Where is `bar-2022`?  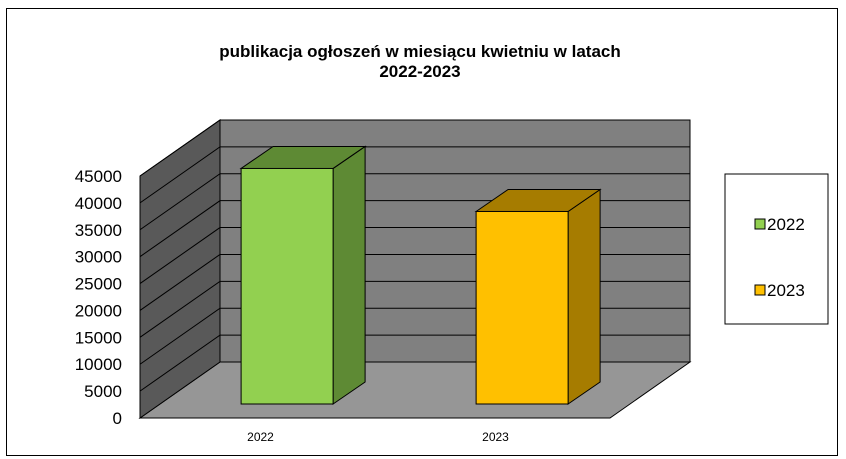 bar-2022 is located at coordinates (303, 275).